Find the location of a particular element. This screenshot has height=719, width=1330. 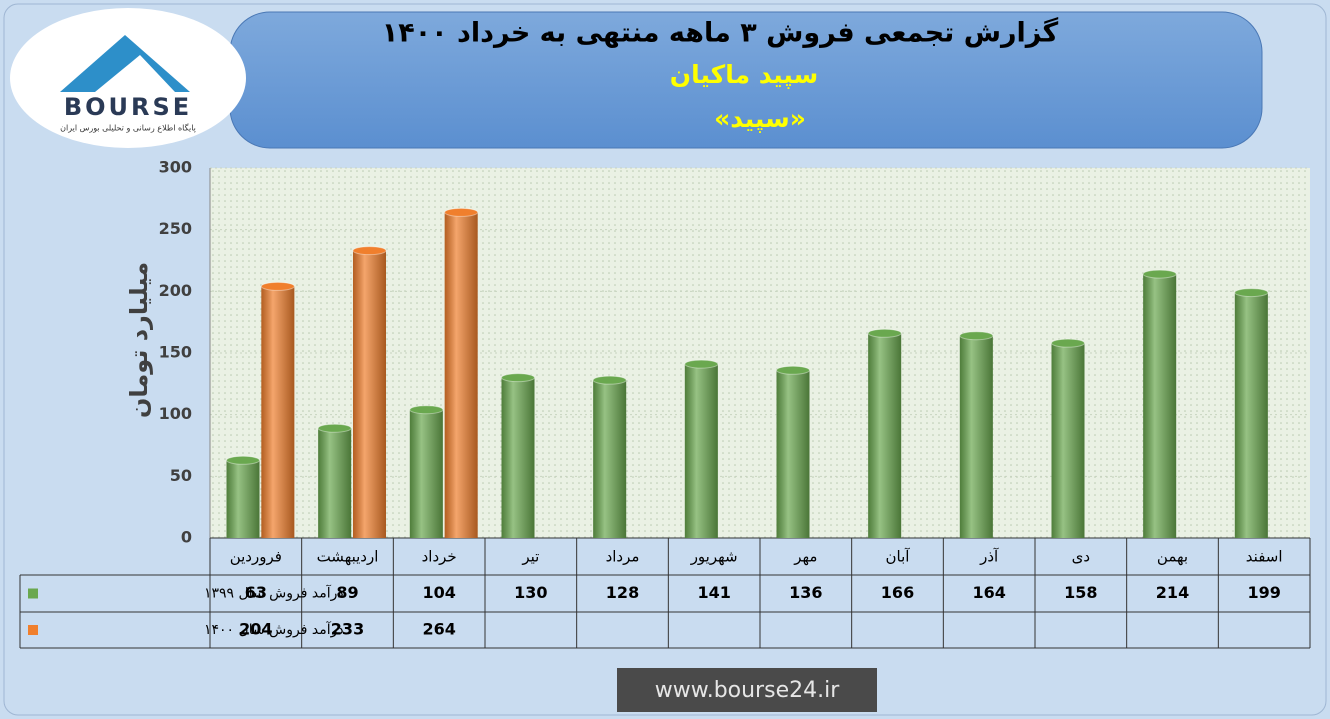

x-tick-label: مهر is located at coordinates (805, 557).